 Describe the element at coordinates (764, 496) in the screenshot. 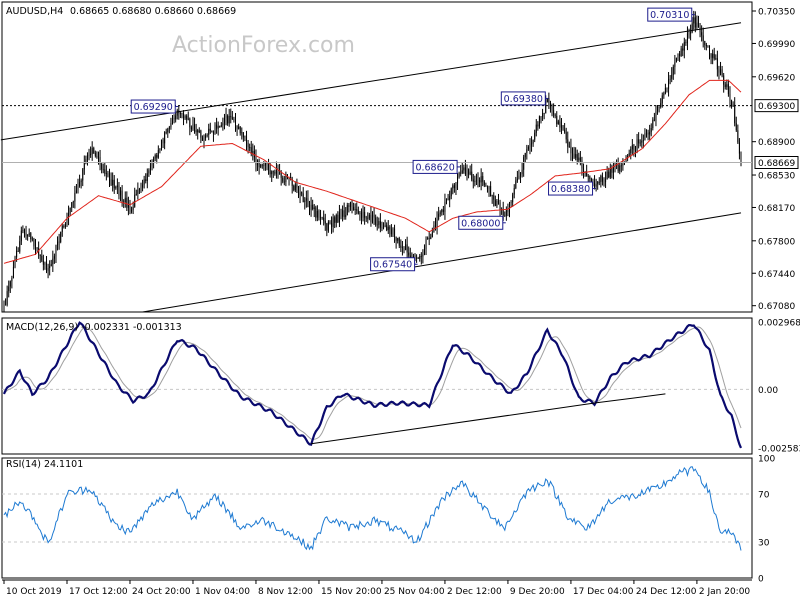

I see `rsi-axis-label: 70` at that location.